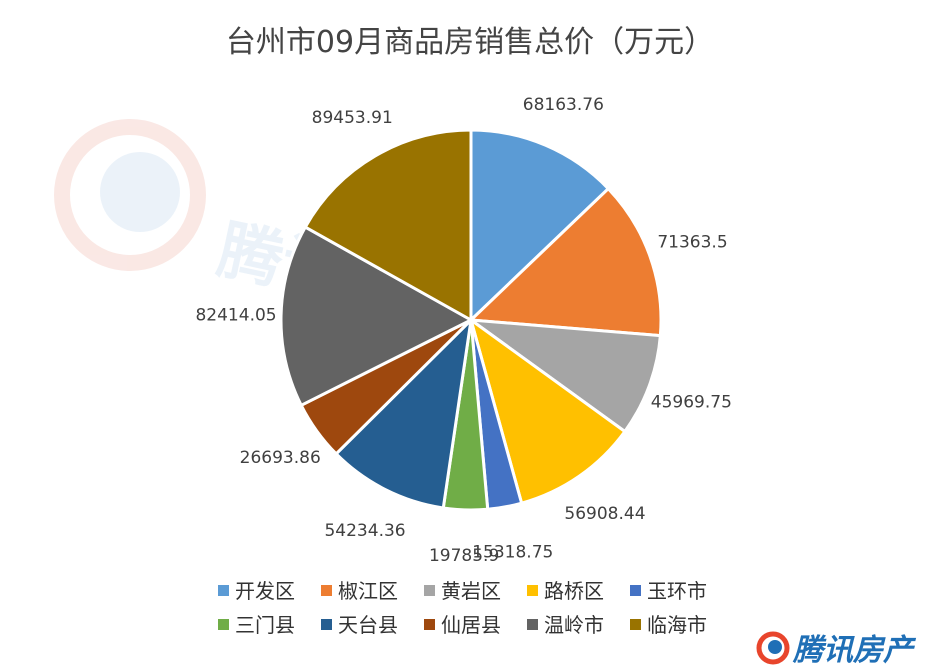  Describe the element at coordinates (352, 118) in the screenshot. I see `pie-data-label: 89453.91` at that location.